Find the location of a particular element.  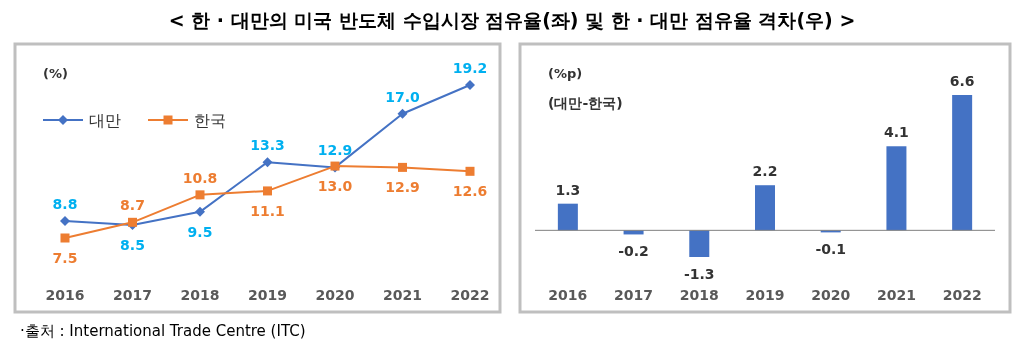

data-label: 1.3 is located at coordinates (568, 189).